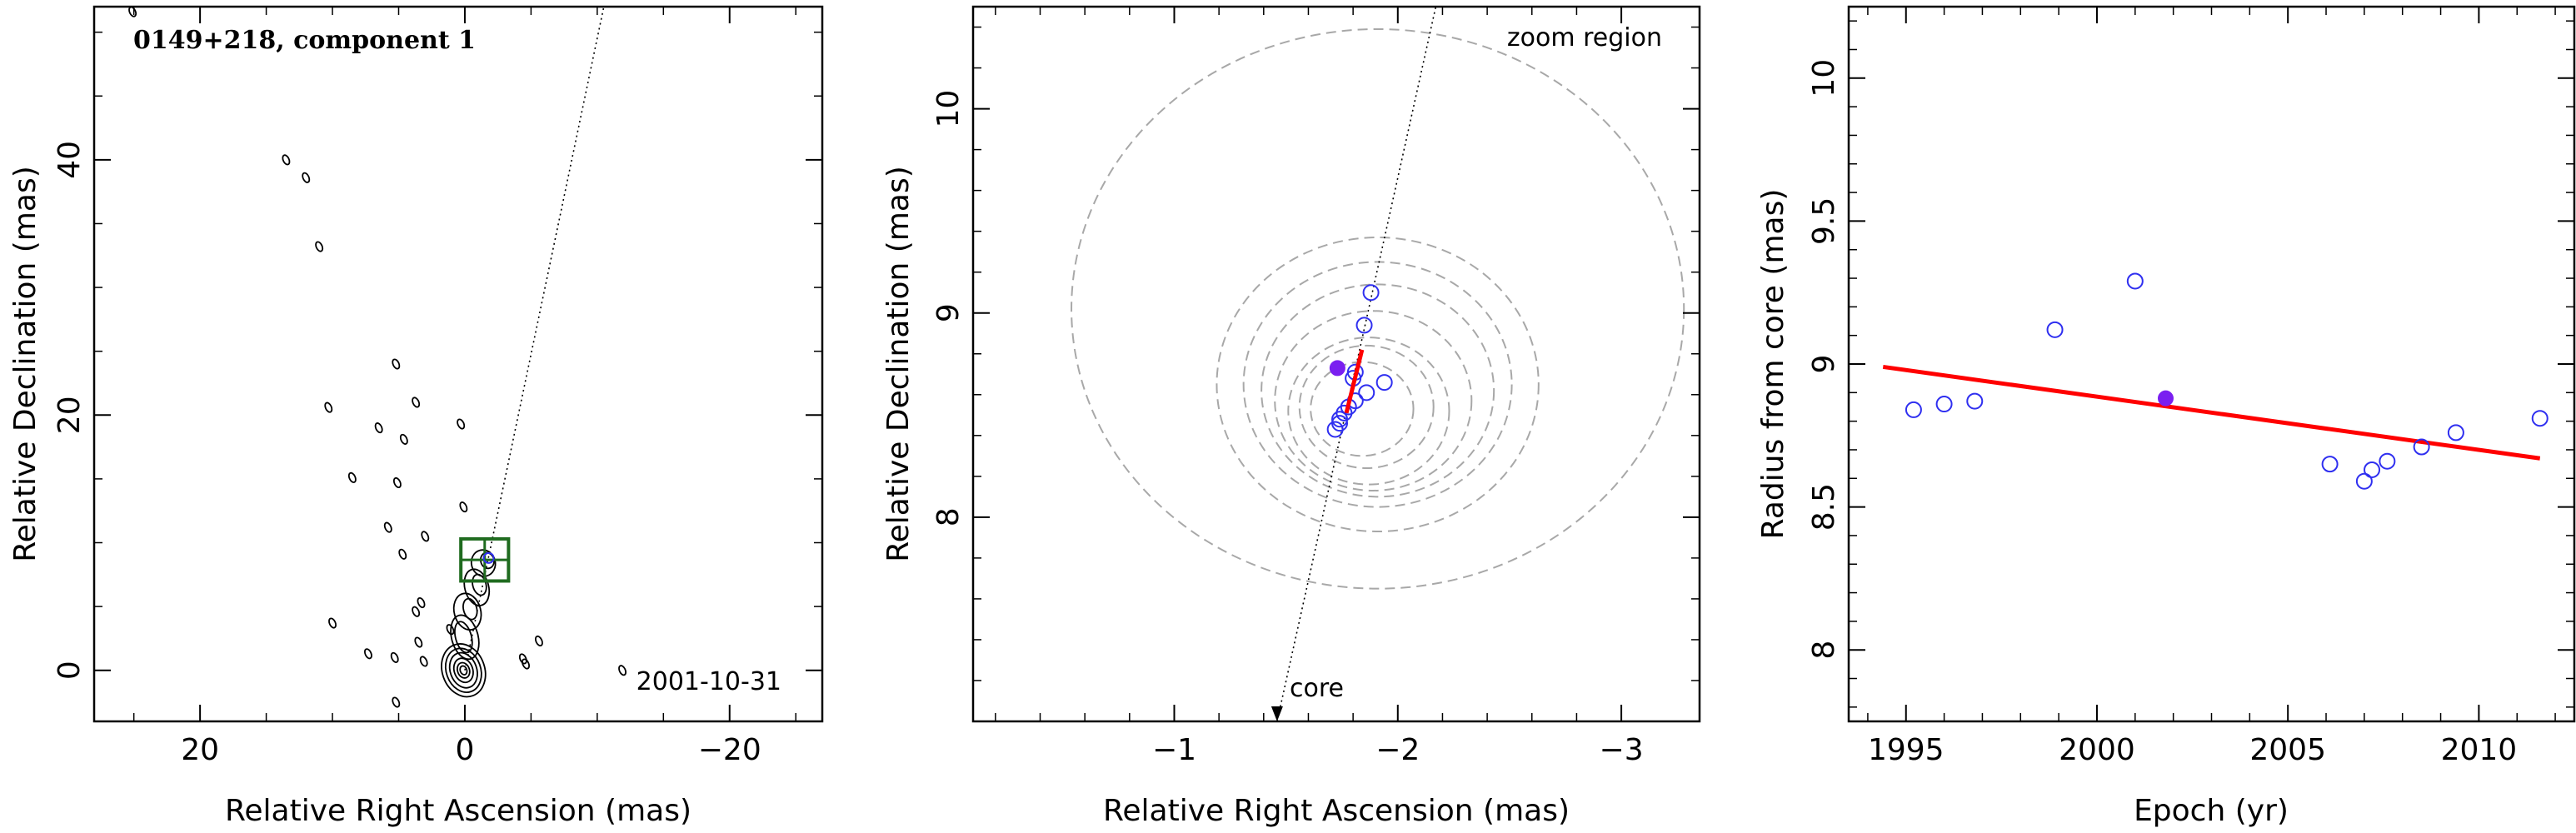 The image size is (2576, 833). Describe the element at coordinates (1397, 750) in the screenshot. I see `x-tick-label: −2` at that location.